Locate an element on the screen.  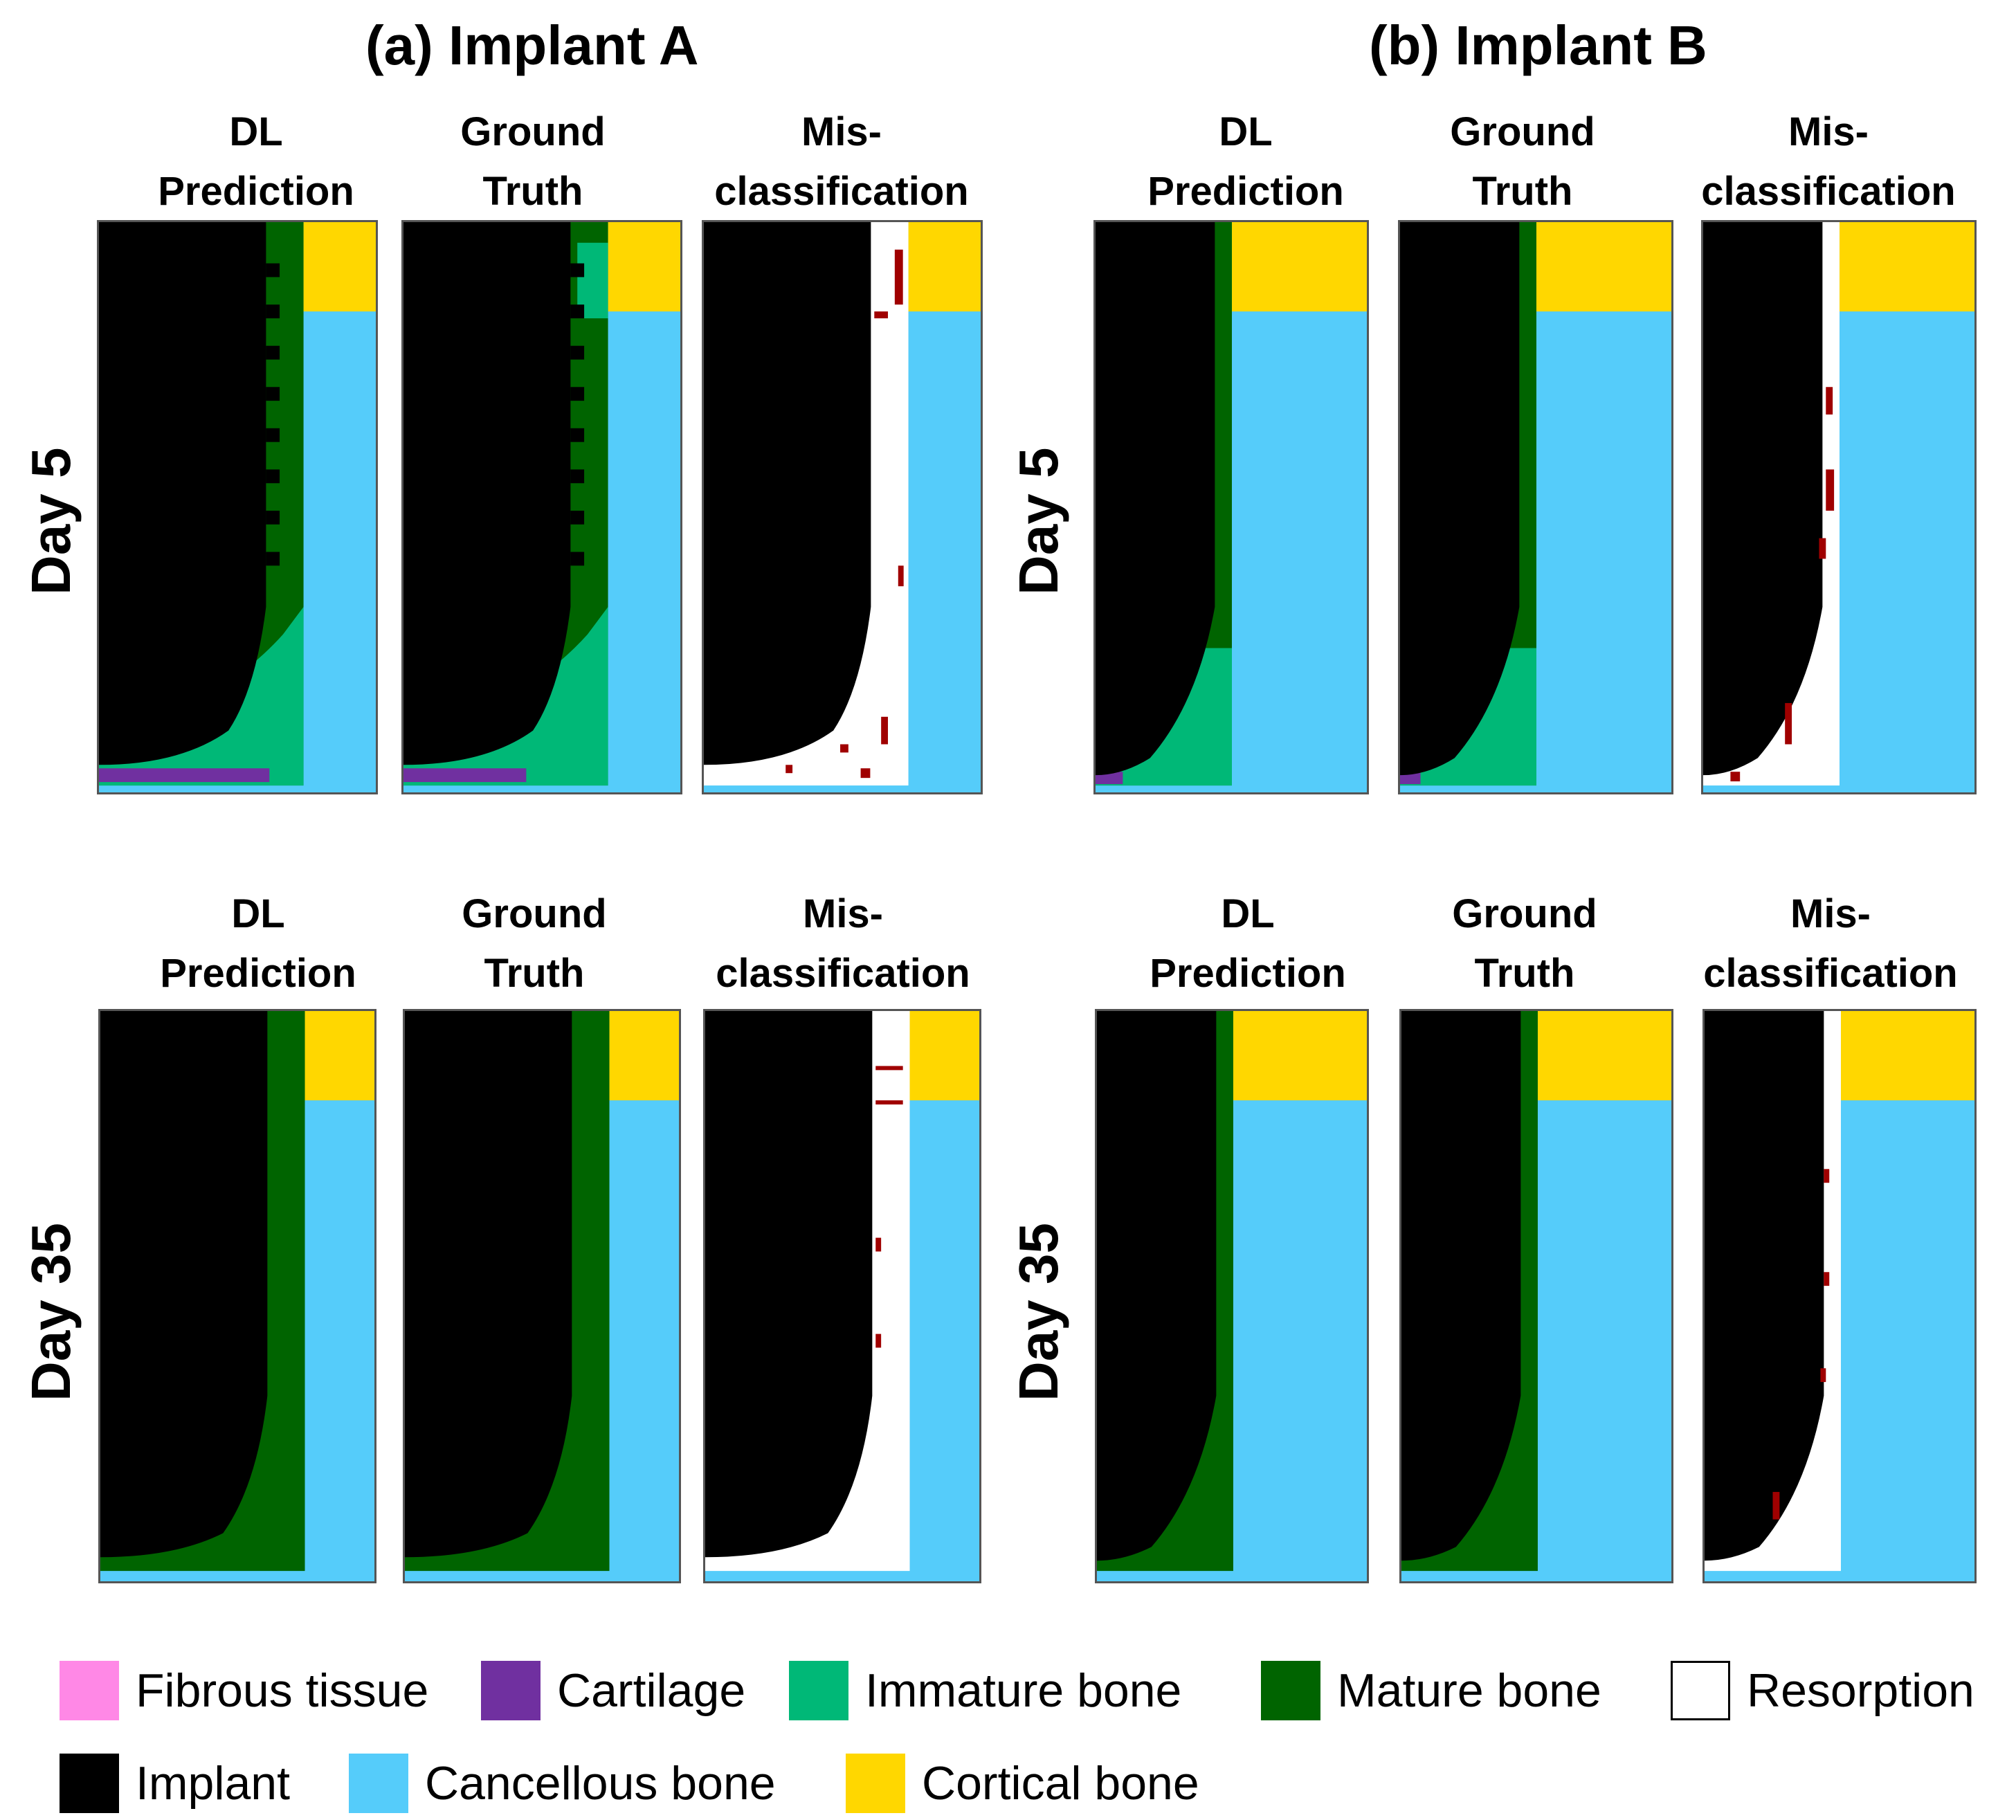
legend-label-cartilage: Cartilage is located at coordinates (651, 1691).